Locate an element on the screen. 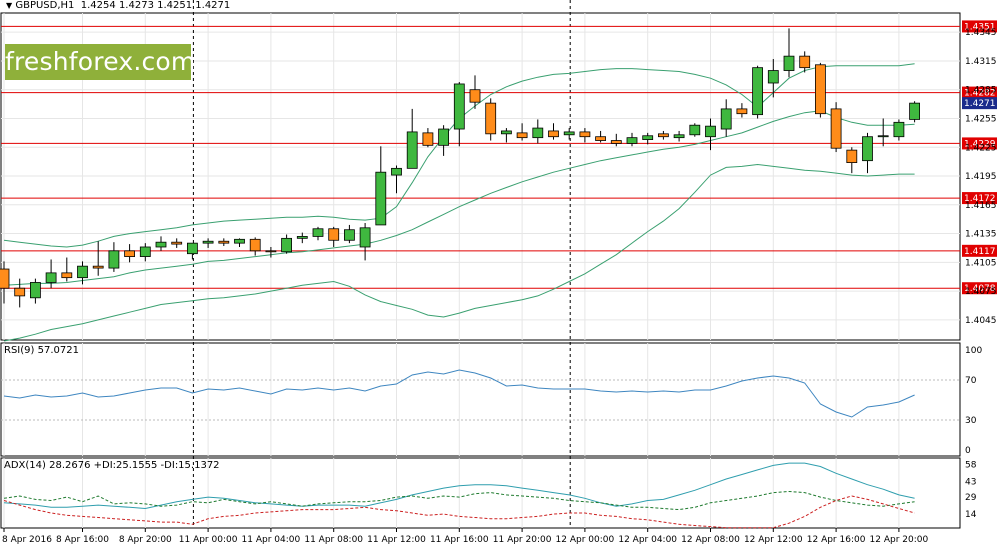 The height and width of the screenshot is (545, 1003). chart-menu-icon: ▼ is located at coordinates (9, 5).